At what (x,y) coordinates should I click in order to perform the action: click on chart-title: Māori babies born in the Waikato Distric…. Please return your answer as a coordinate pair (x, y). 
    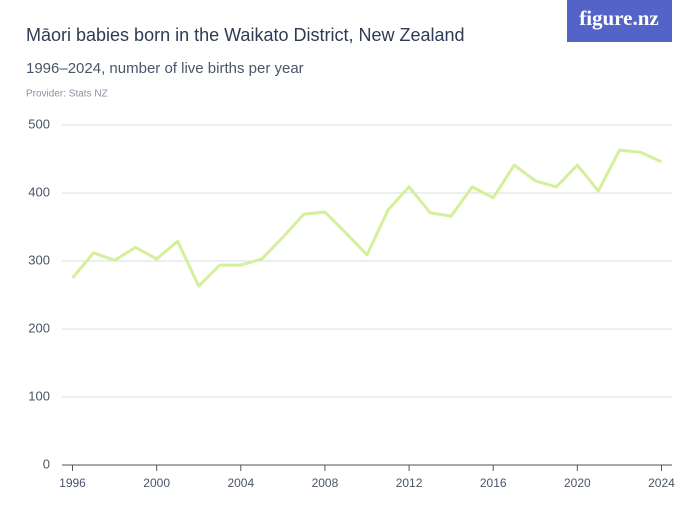
    Looking at the image, I should click on (245, 35).